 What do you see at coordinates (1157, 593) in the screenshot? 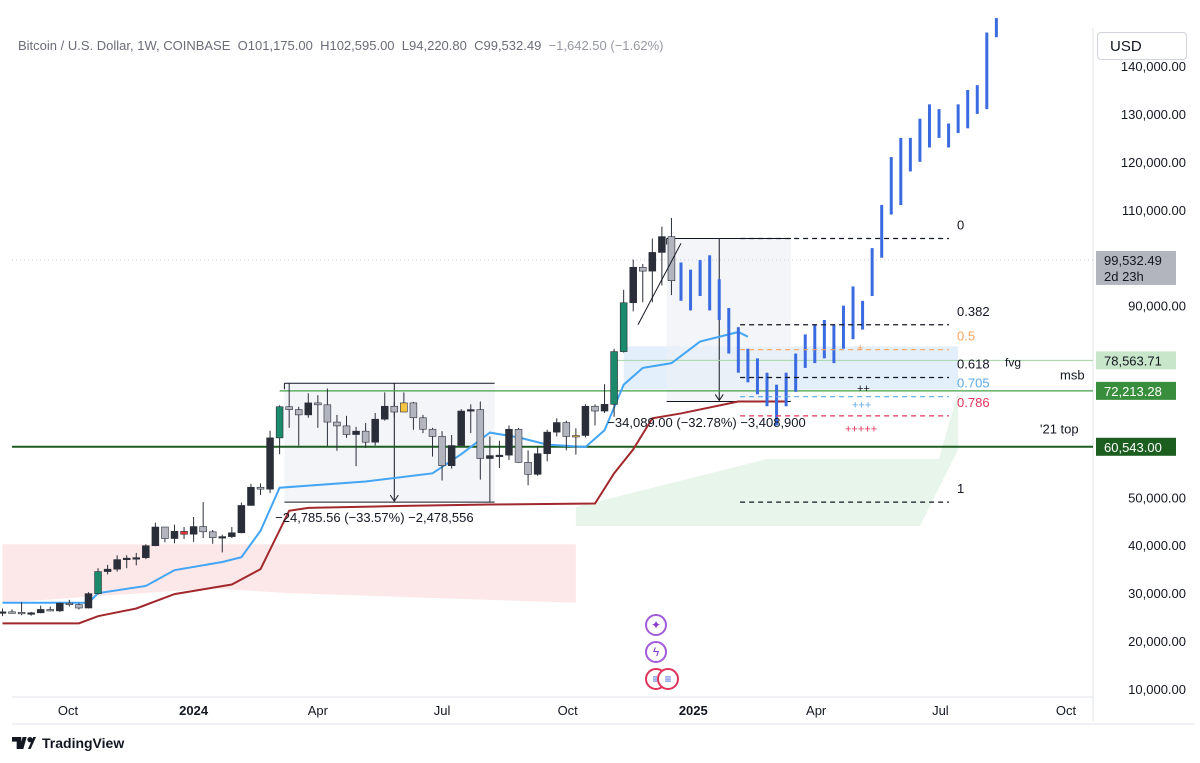
I see `y-tick-label: 30,000.00` at bounding box center [1157, 593].